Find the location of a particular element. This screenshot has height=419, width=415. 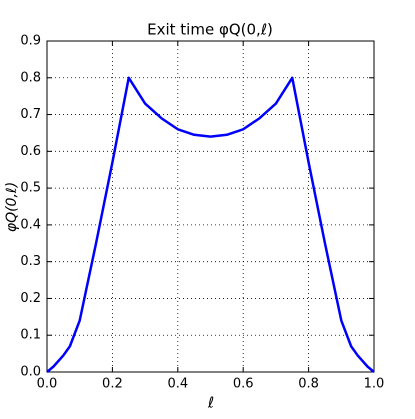

chart-title: Exit time φQ(0,ℓ) is located at coordinates (210, 30).